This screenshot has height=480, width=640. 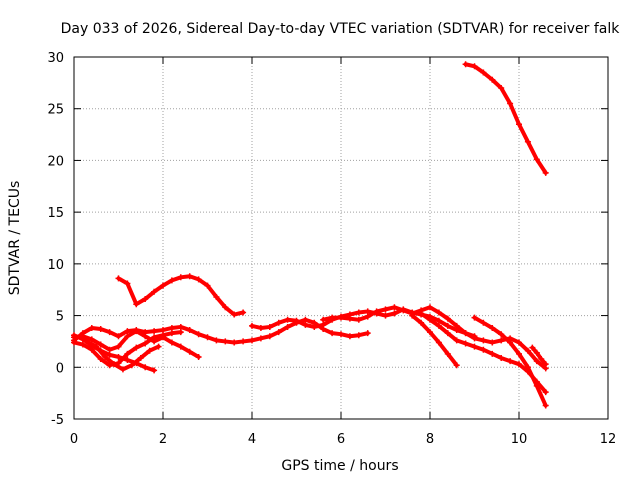 What do you see at coordinates (430, 439) in the screenshot?
I see `x-tick-label: 8` at bounding box center [430, 439].